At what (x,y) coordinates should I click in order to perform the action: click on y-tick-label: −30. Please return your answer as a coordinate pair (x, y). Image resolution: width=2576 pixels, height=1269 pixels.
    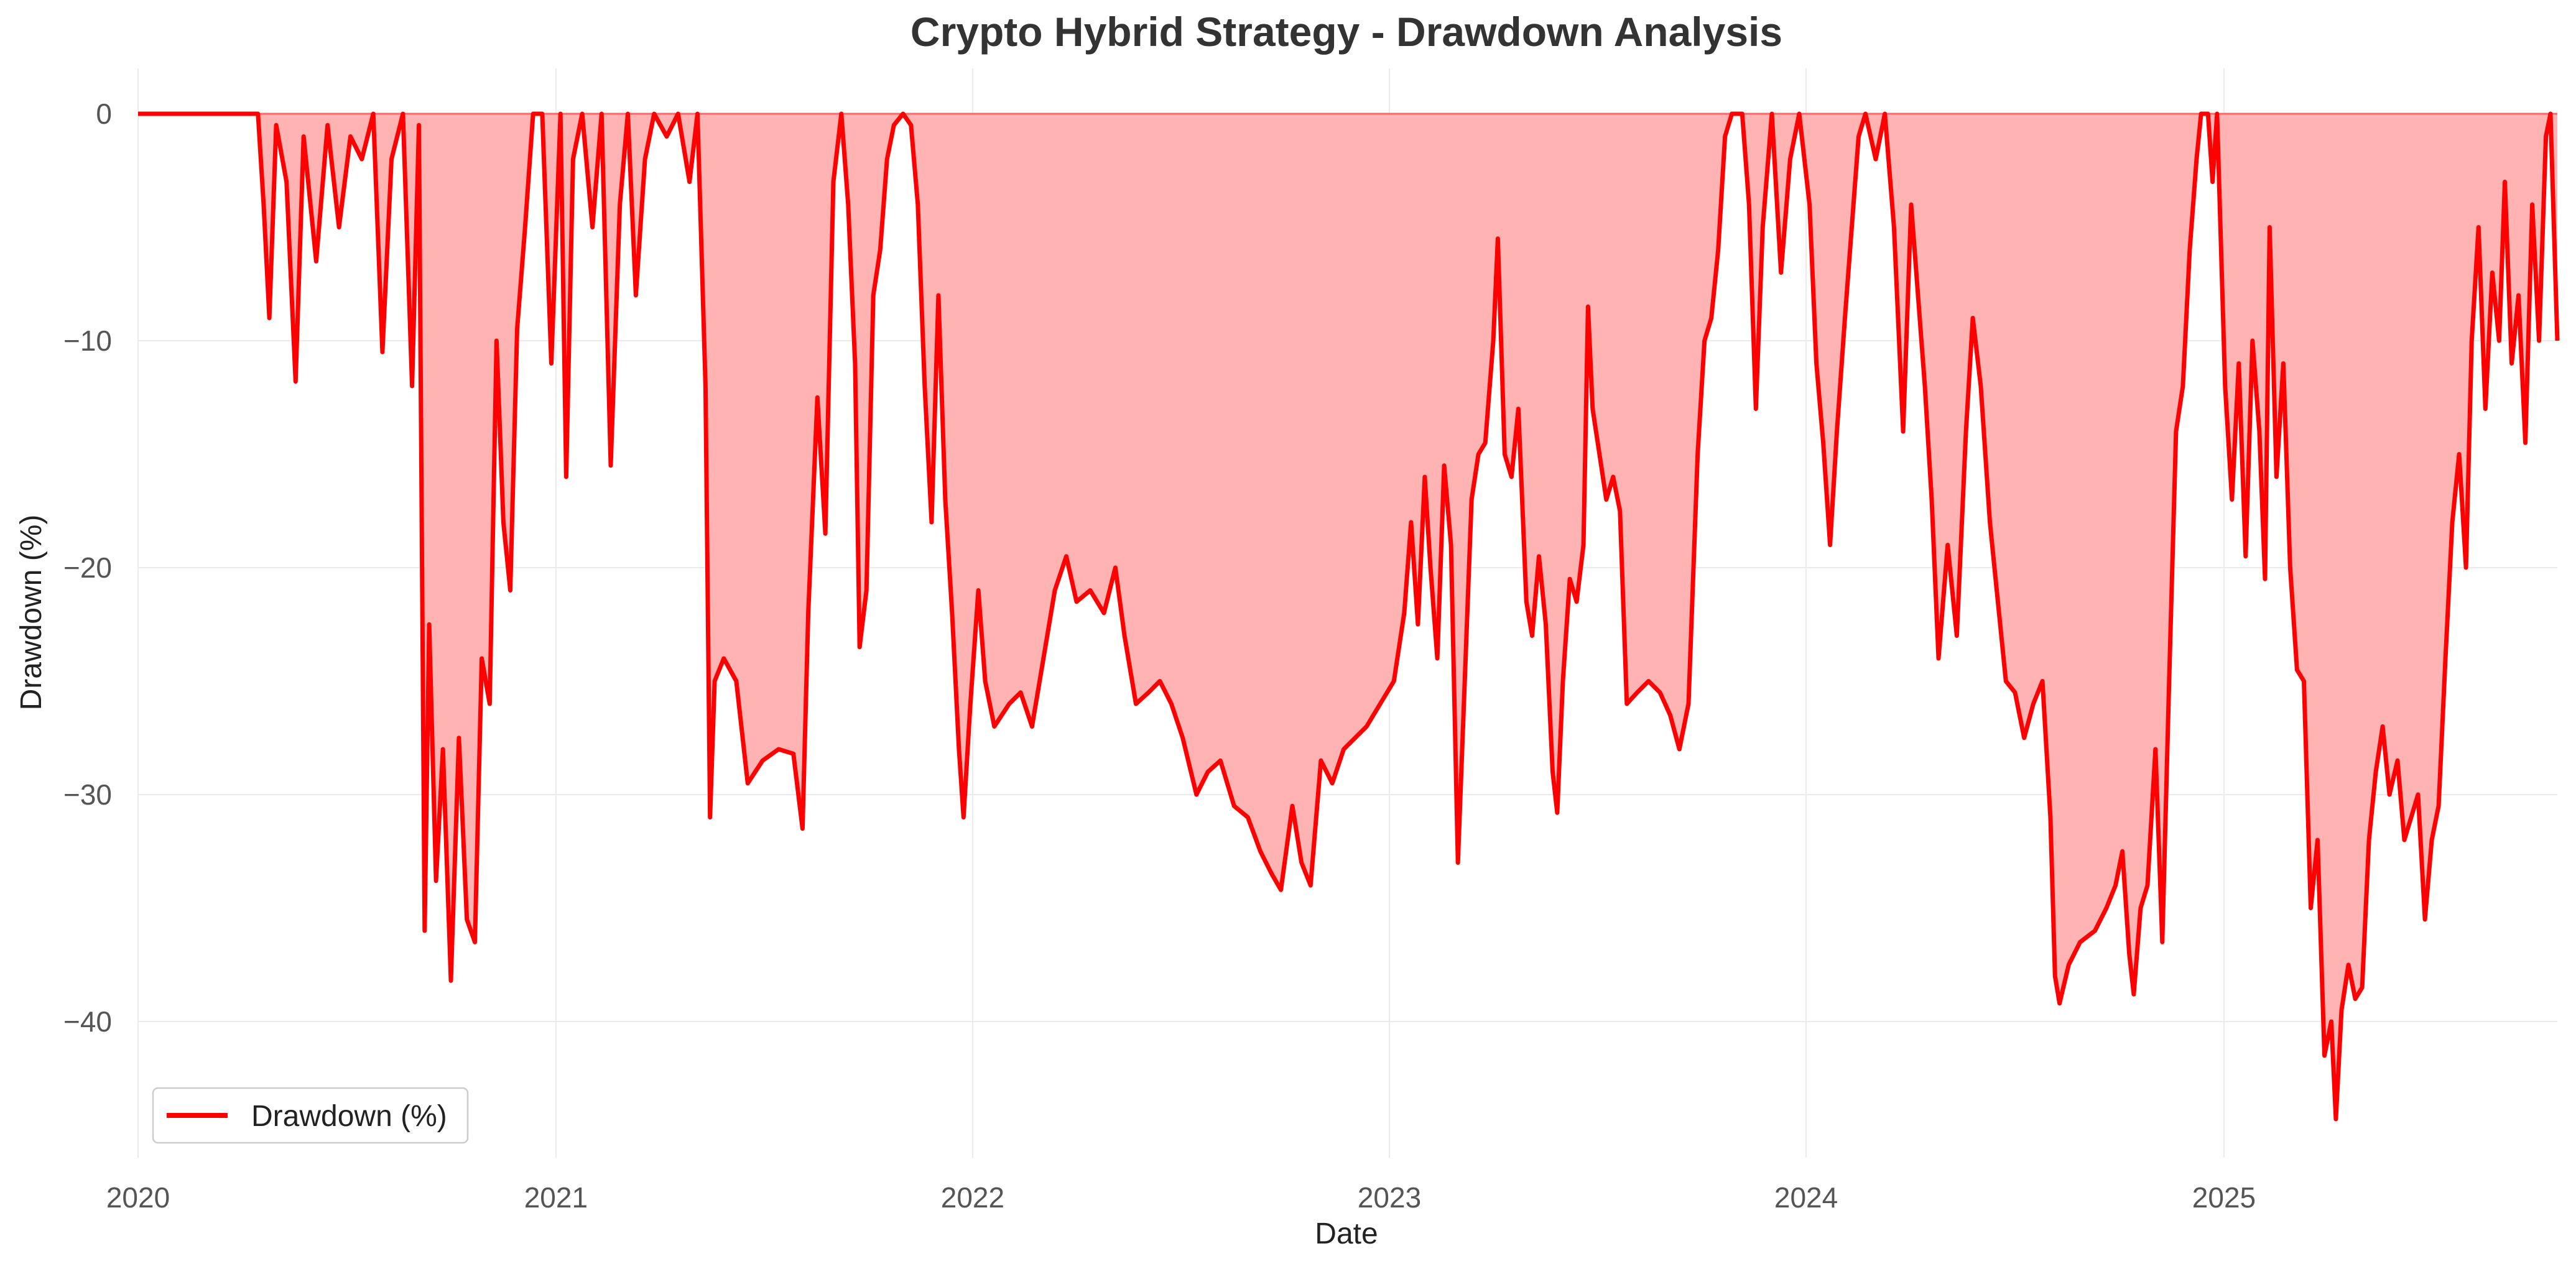
    Looking at the image, I should click on (87, 794).